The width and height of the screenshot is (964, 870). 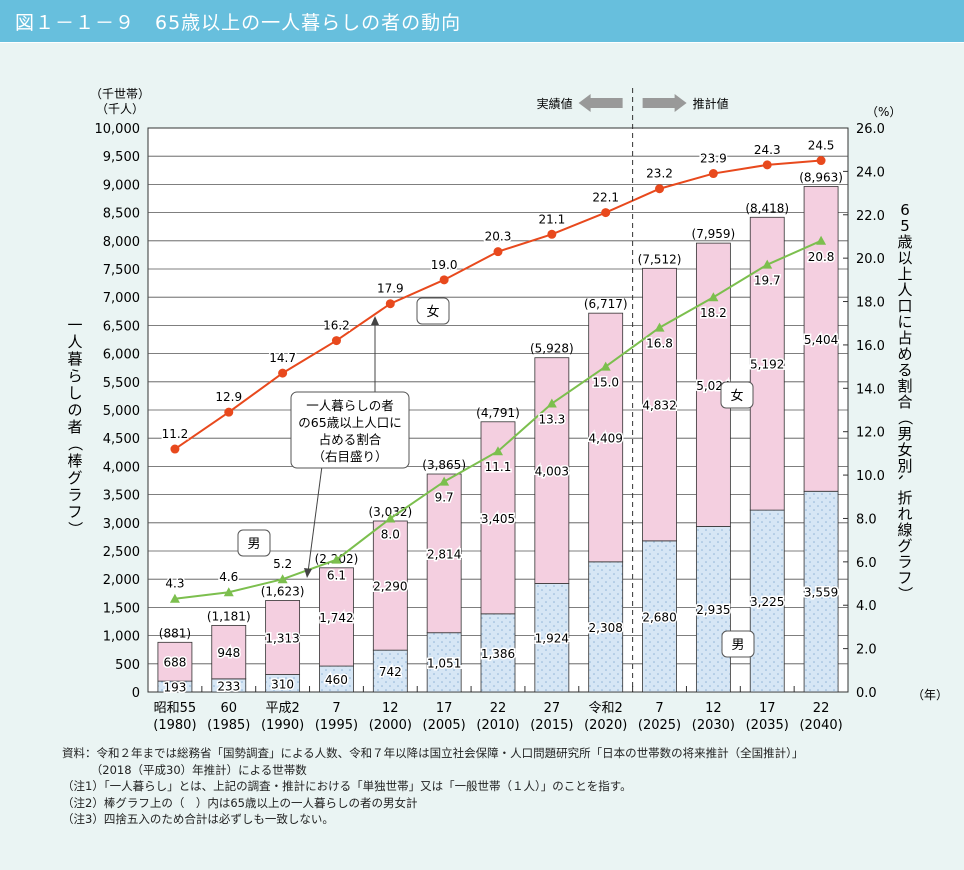 What do you see at coordinates (866, 519) in the screenshot?
I see `right-tick-label: 8.0` at bounding box center [866, 519].